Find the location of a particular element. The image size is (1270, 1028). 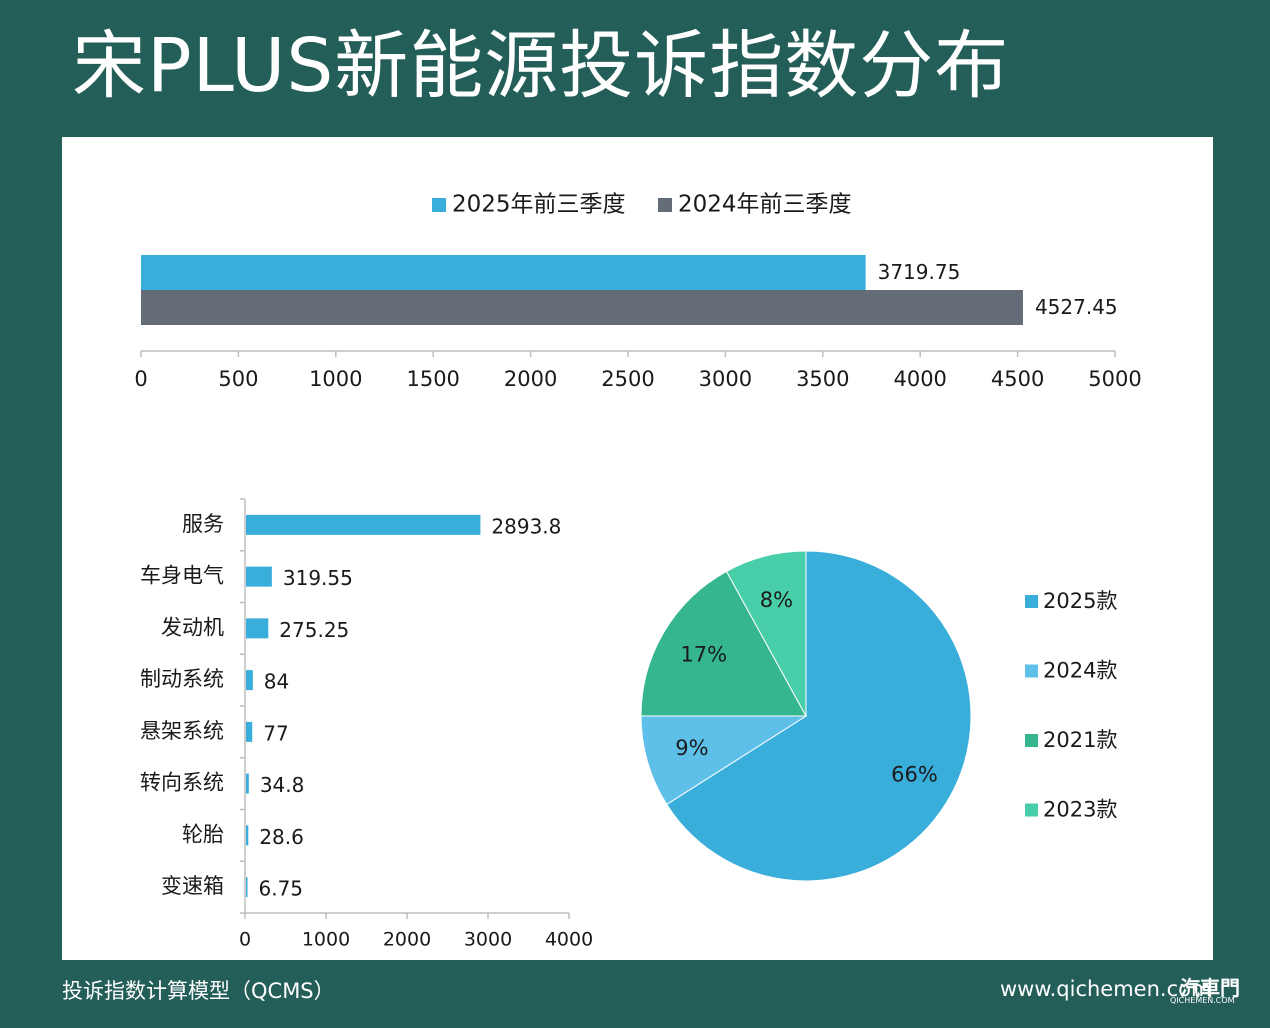

category-x-tick-label-0: 0 is located at coordinates (245, 940).